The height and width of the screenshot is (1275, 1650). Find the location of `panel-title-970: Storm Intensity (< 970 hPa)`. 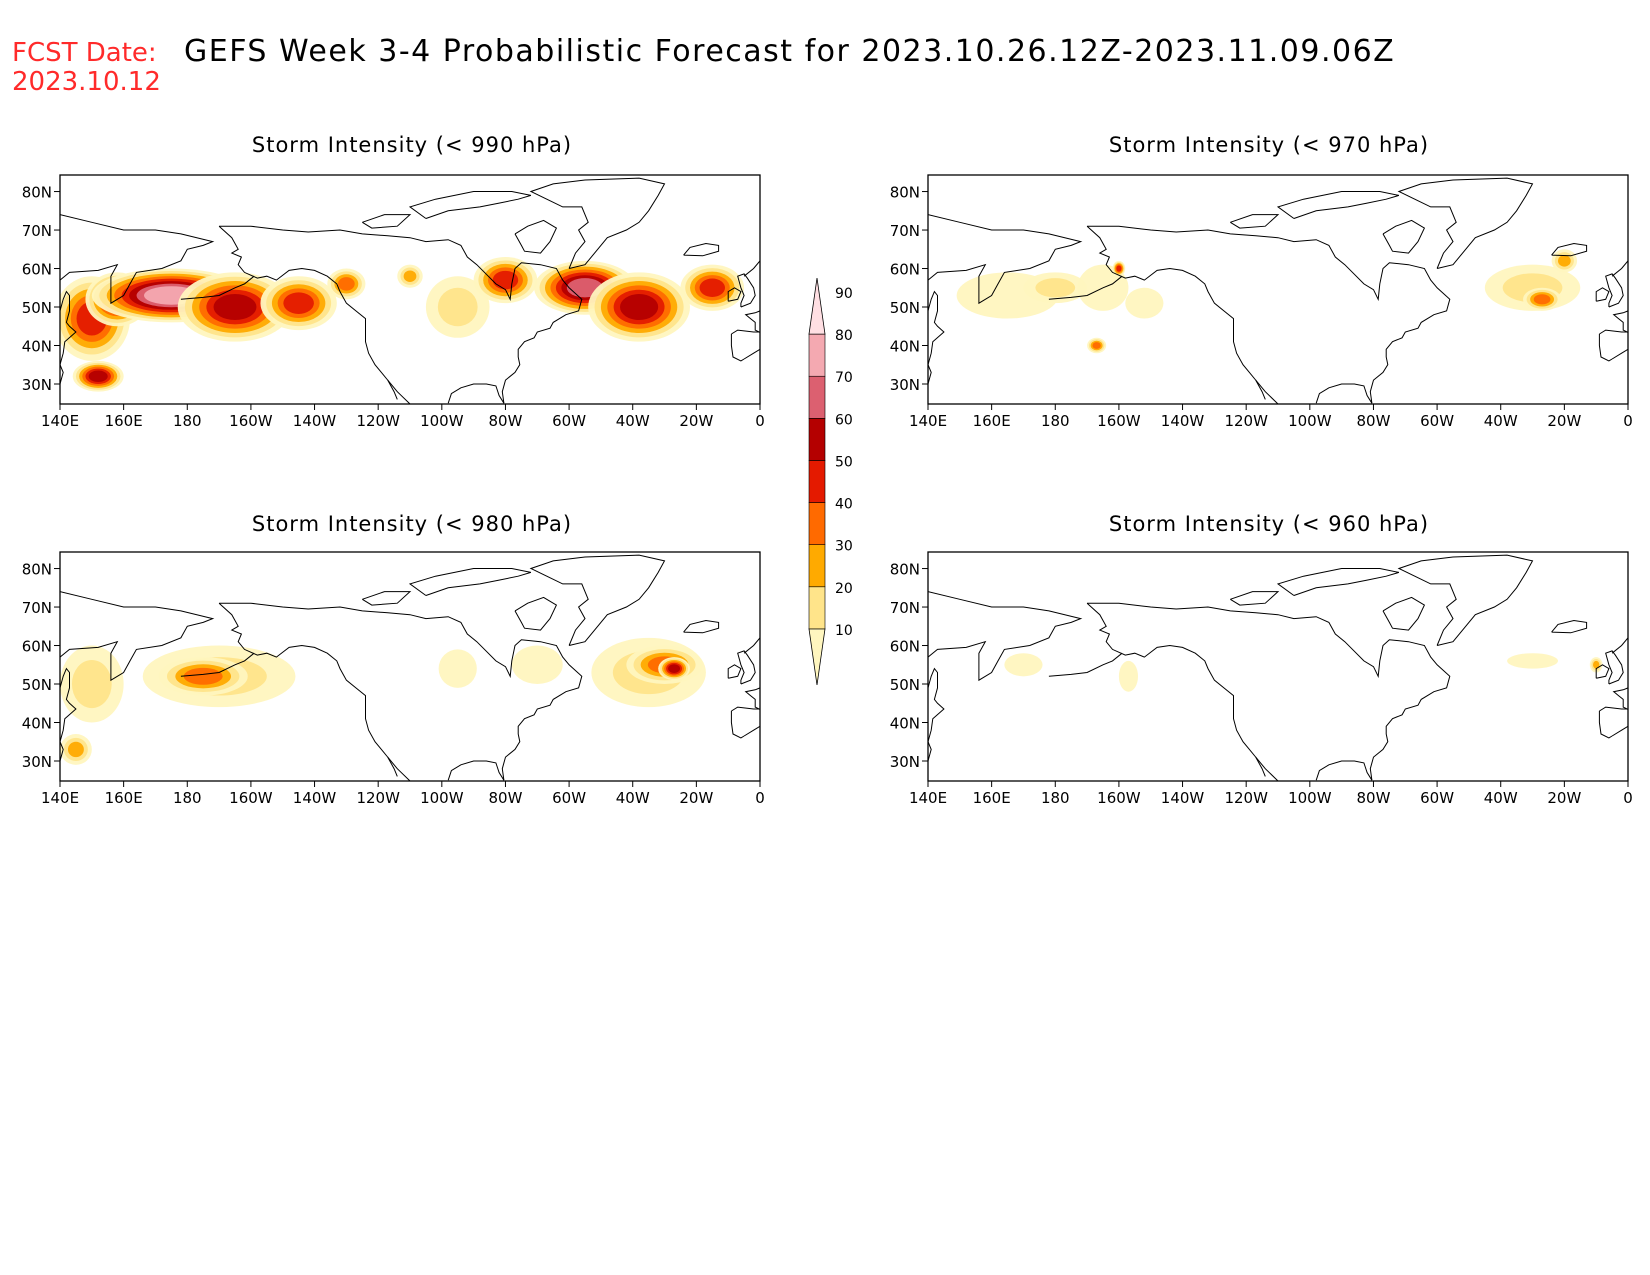

panel-title-970: Storm Intensity (< 970 hPa) is located at coordinates (1269, 145).